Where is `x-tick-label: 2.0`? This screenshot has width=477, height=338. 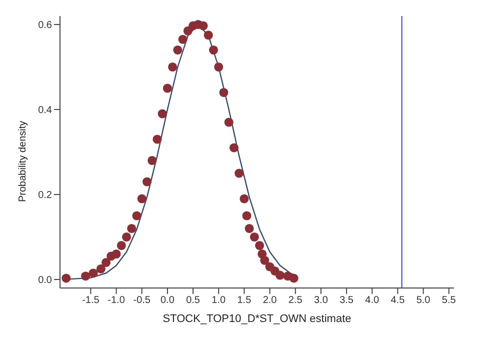 x-tick-label: 2.0 is located at coordinates (270, 300).